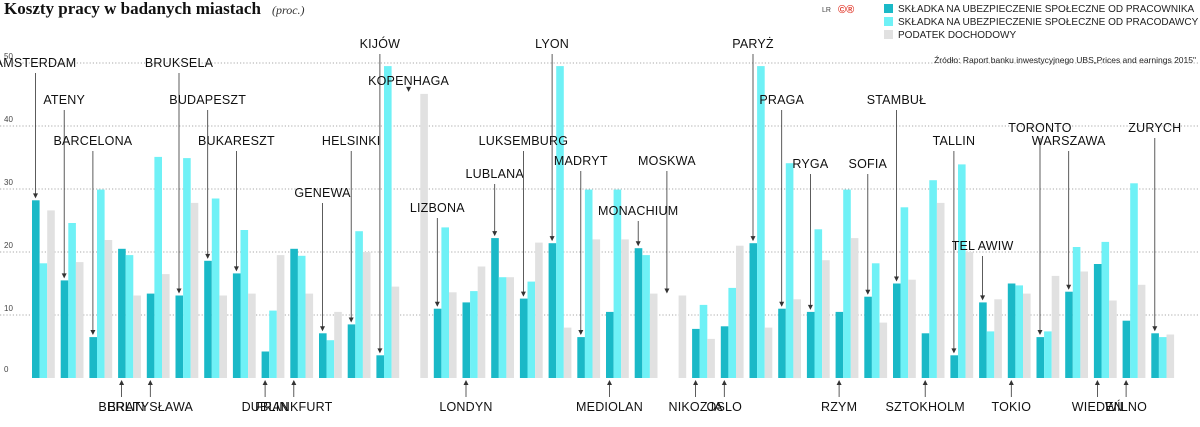 The height and width of the screenshot is (427, 1200). What do you see at coordinates (207, 100) in the screenshot?
I see `city-label: BUDAPESZT` at bounding box center [207, 100].